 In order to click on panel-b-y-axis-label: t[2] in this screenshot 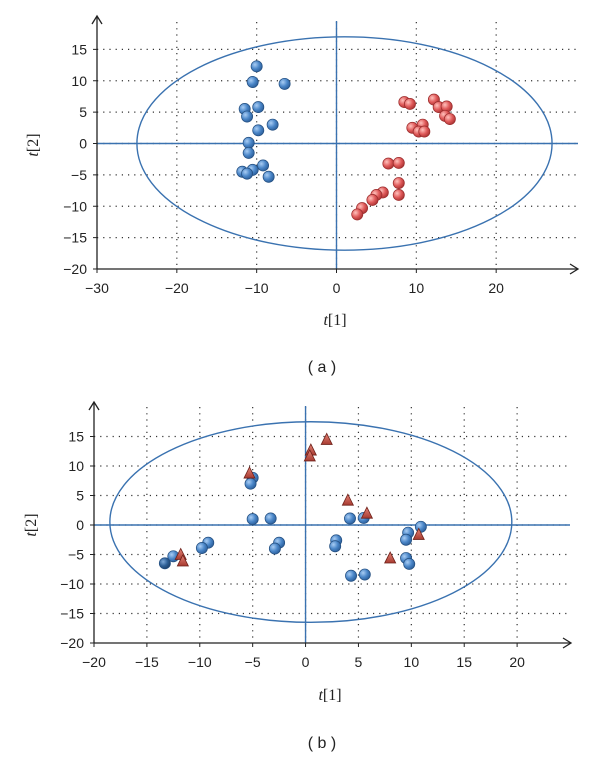, I will do `click(31, 524)`.